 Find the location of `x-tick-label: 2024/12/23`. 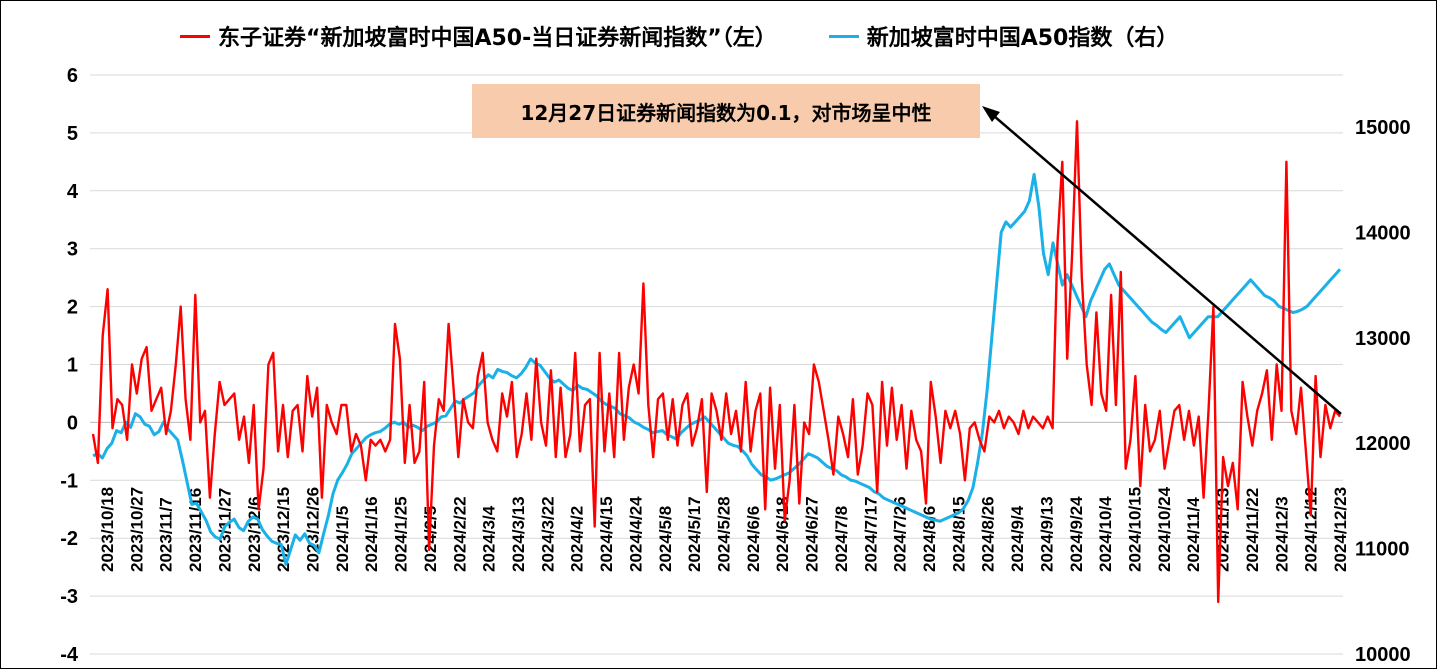

x-tick-label: 2024/12/23 is located at coordinates (1340, 529).